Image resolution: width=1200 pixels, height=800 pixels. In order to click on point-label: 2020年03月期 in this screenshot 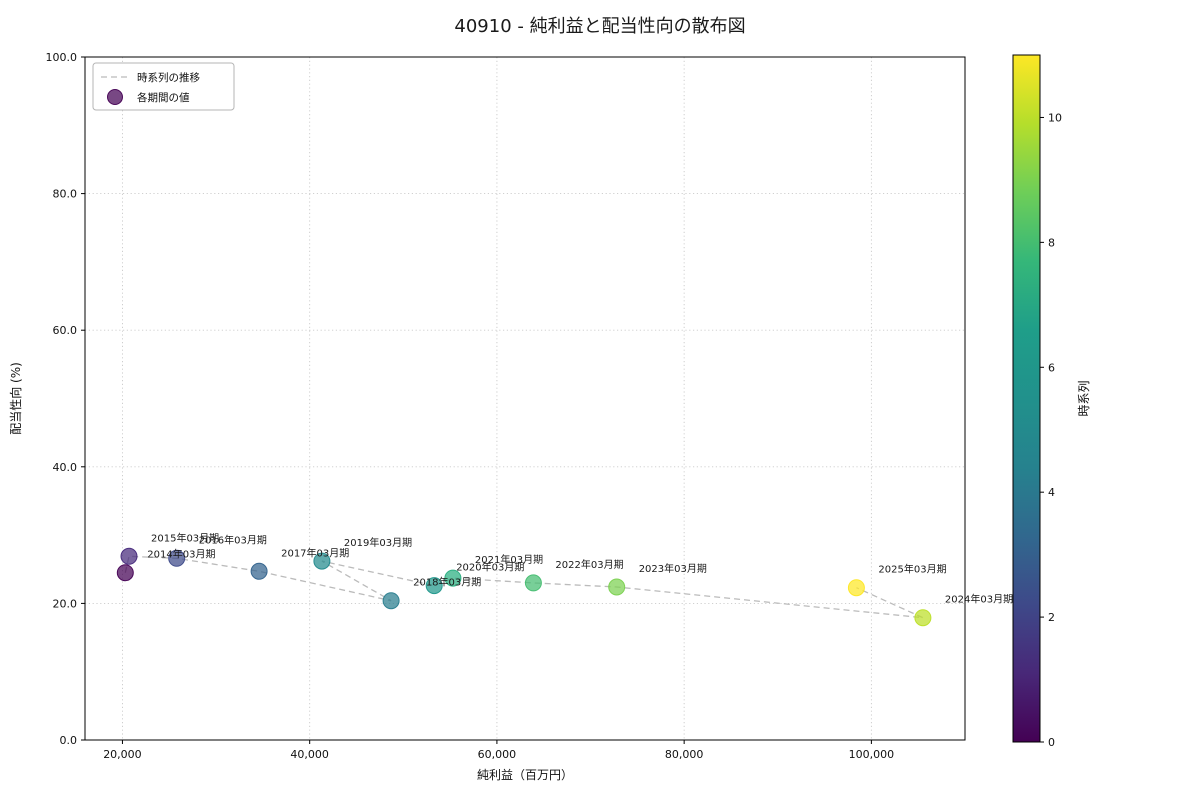, I will do `click(490, 567)`.